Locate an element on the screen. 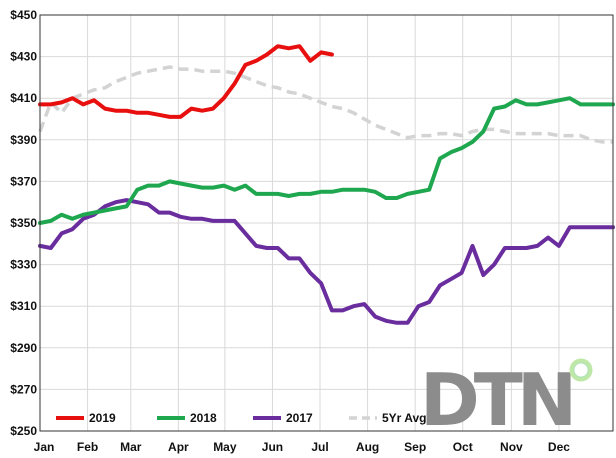 This screenshot has height=458, width=616. x-tick-label: Oct is located at coordinates (463, 447).